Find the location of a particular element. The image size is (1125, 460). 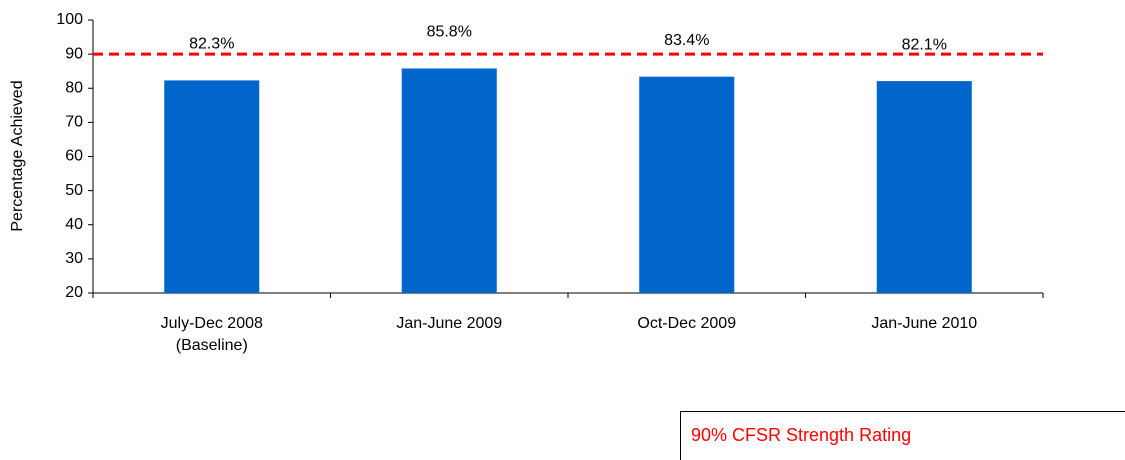

value-label: 82.1% is located at coordinates (924, 44).